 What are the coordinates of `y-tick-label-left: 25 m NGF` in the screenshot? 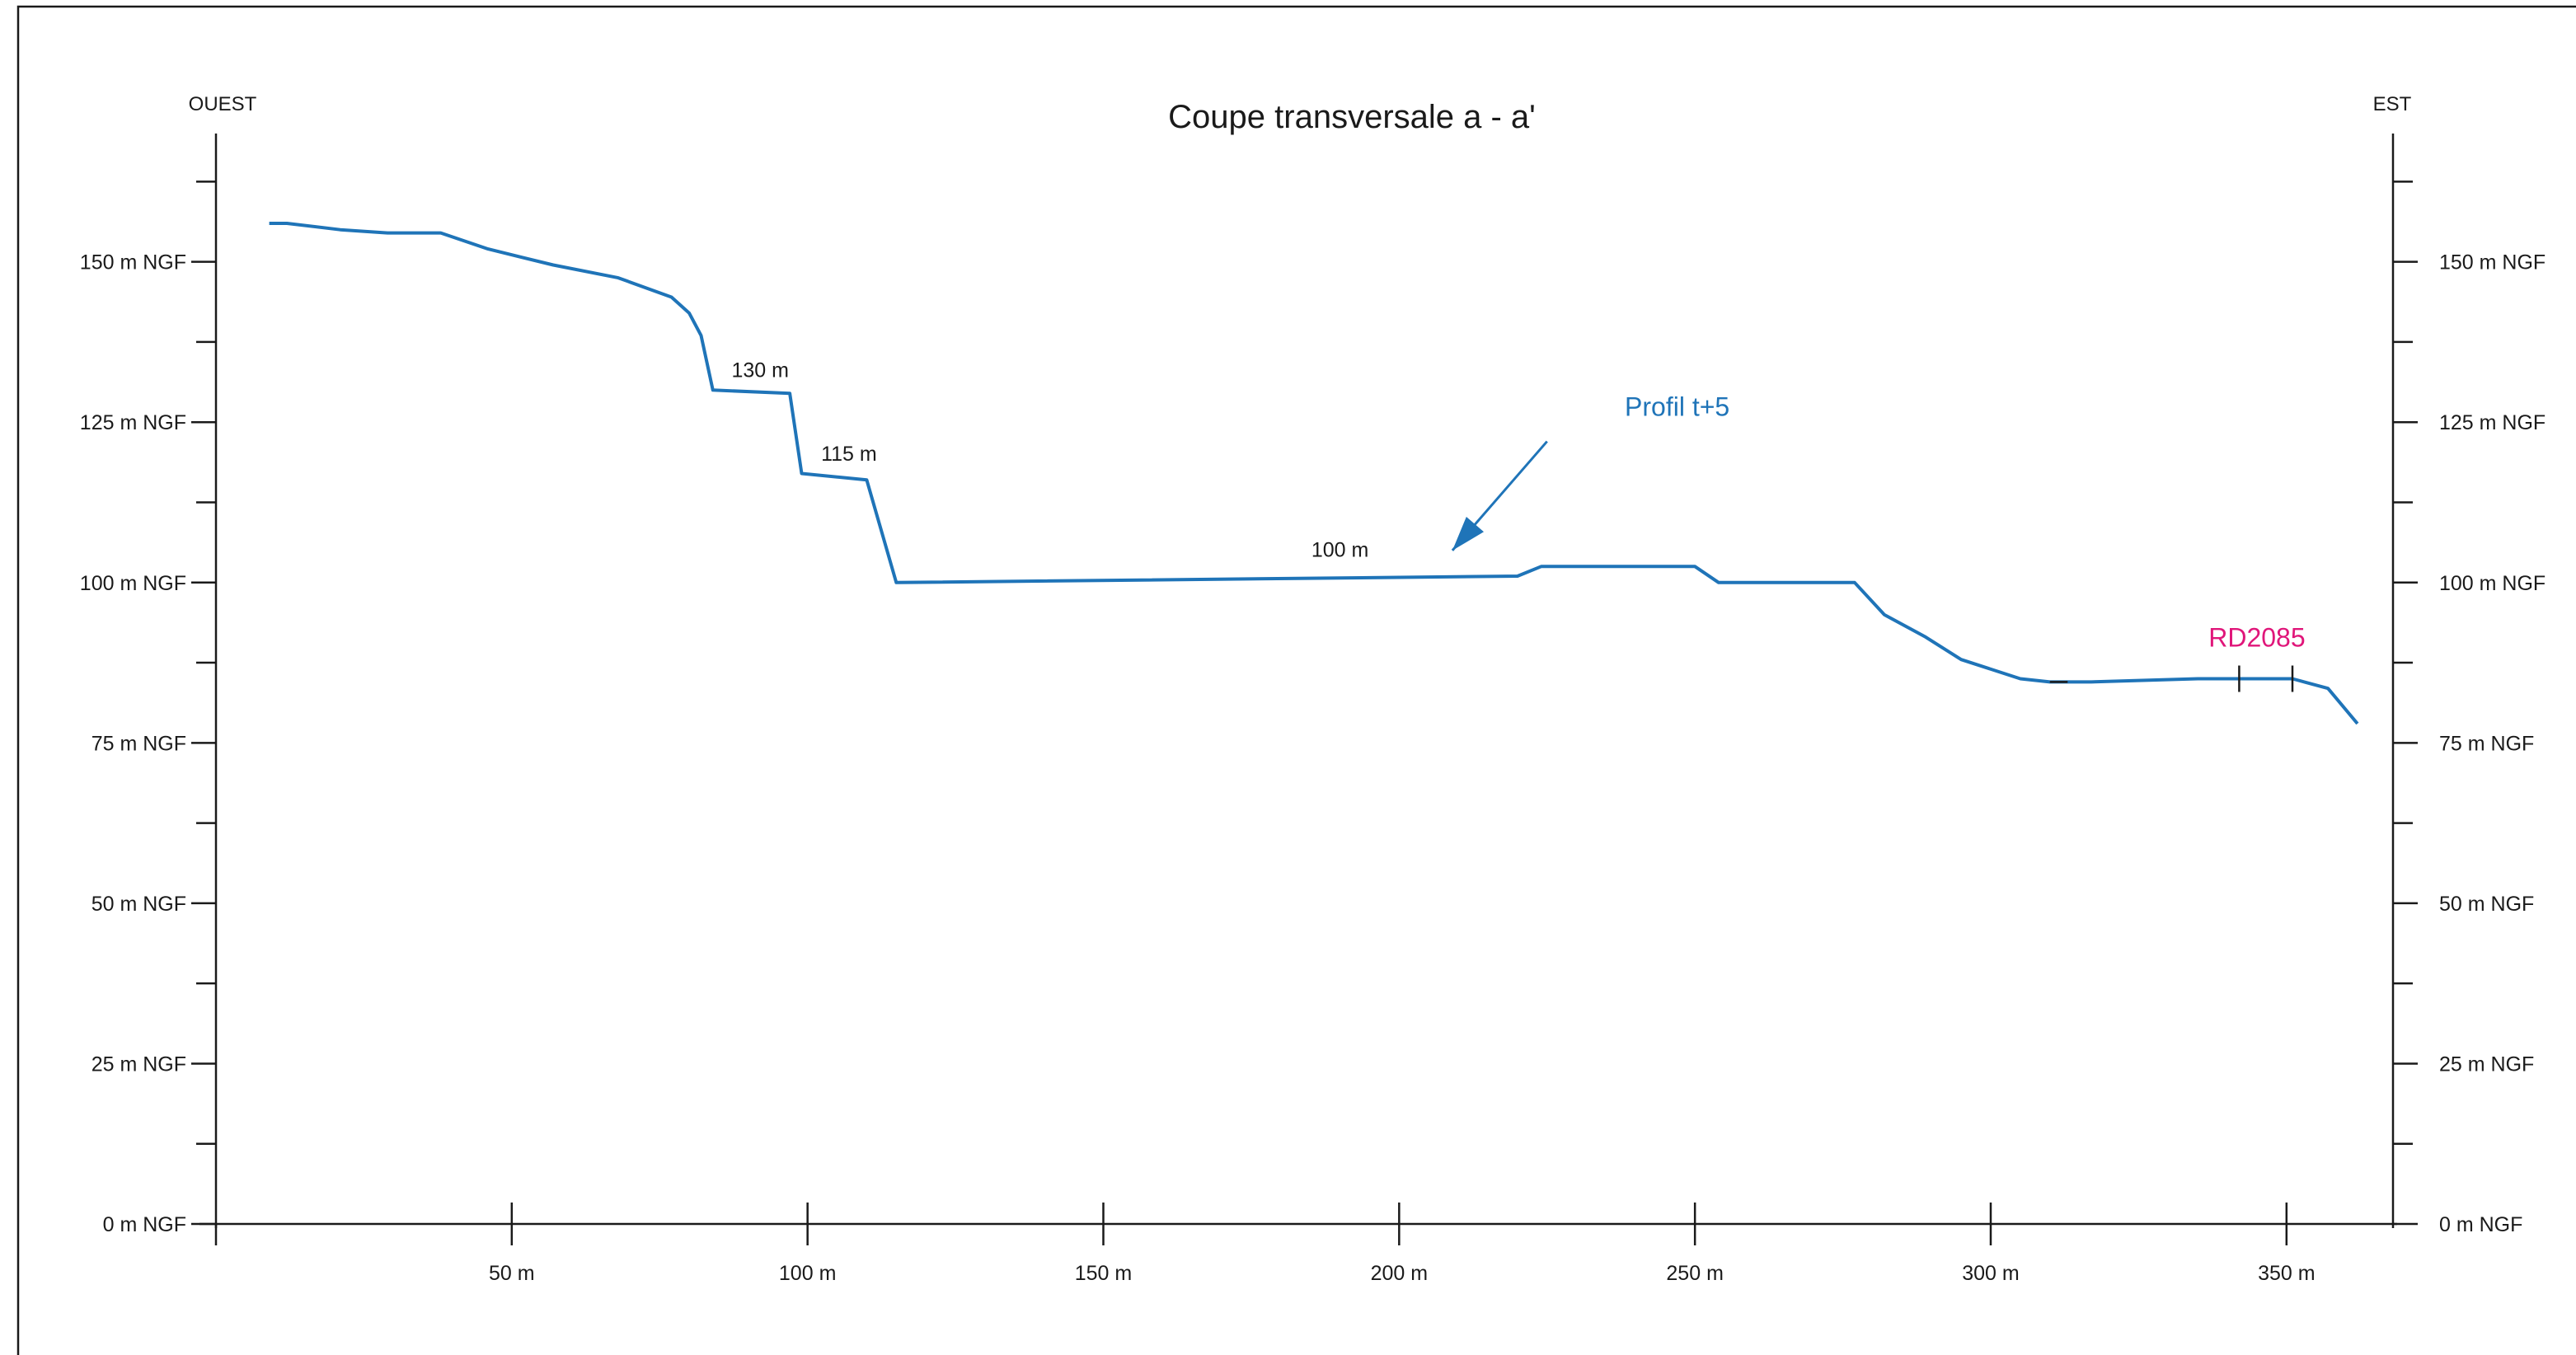 It's located at (139, 1064).